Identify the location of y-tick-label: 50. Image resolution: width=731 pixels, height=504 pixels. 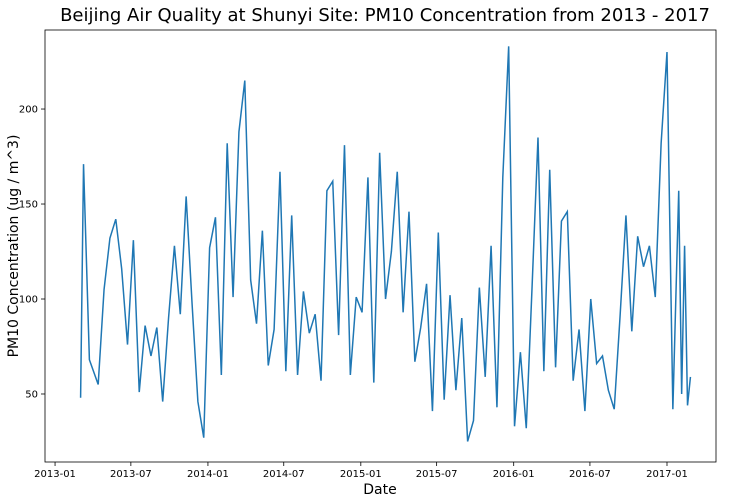
(31, 394).